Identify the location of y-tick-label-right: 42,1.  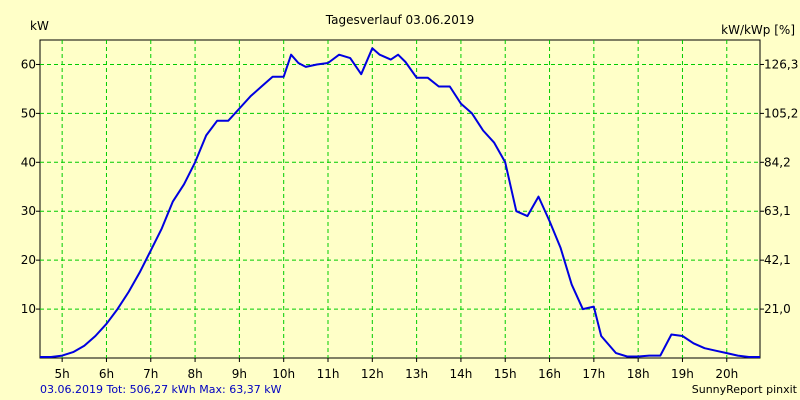
(777, 260).